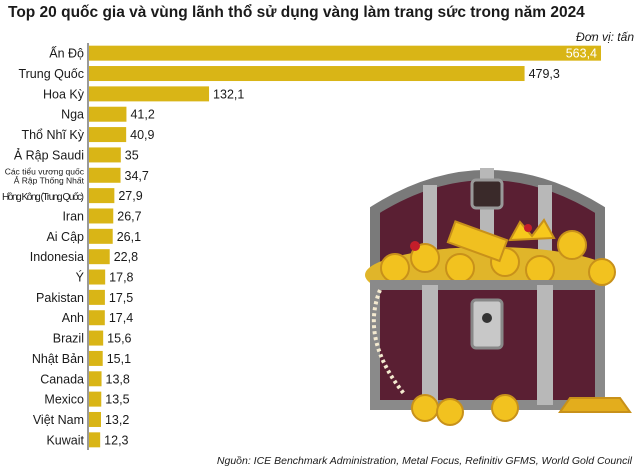 Image resolution: width=640 pixels, height=470 pixels. What do you see at coordinates (581, 54) in the screenshot?
I see `value-label-0: 563,4` at bounding box center [581, 54].